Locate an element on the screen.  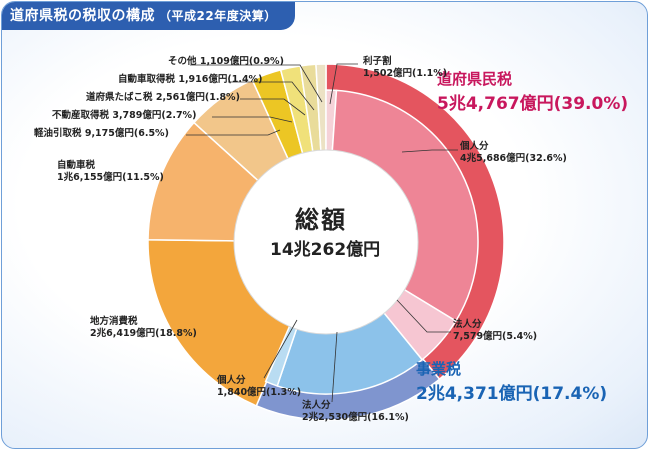
label-kojinbun-kenmin-name: 個人分 is located at coordinates (474, 146).